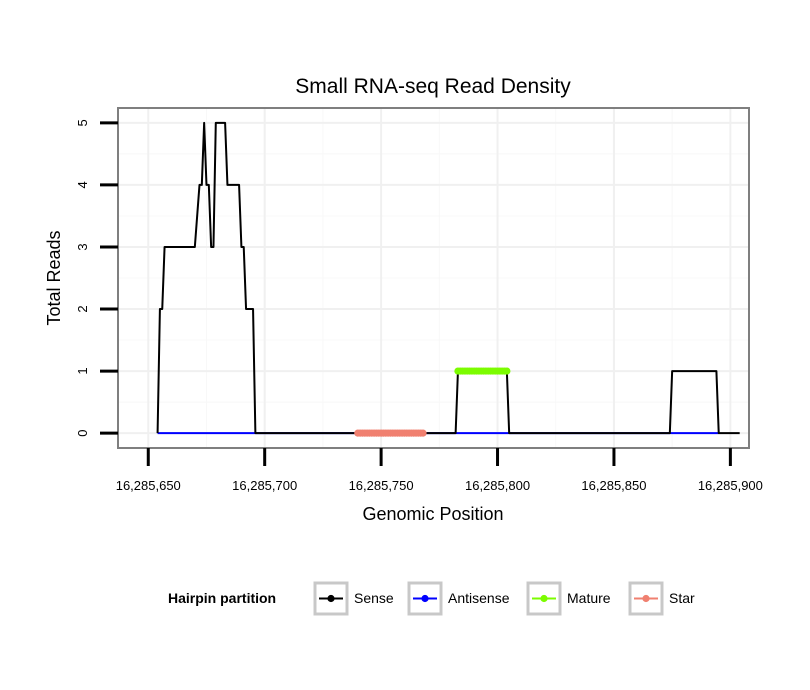 The height and width of the screenshot is (690, 810). I want to click on y-tick-label: 4, so click(82, 184).